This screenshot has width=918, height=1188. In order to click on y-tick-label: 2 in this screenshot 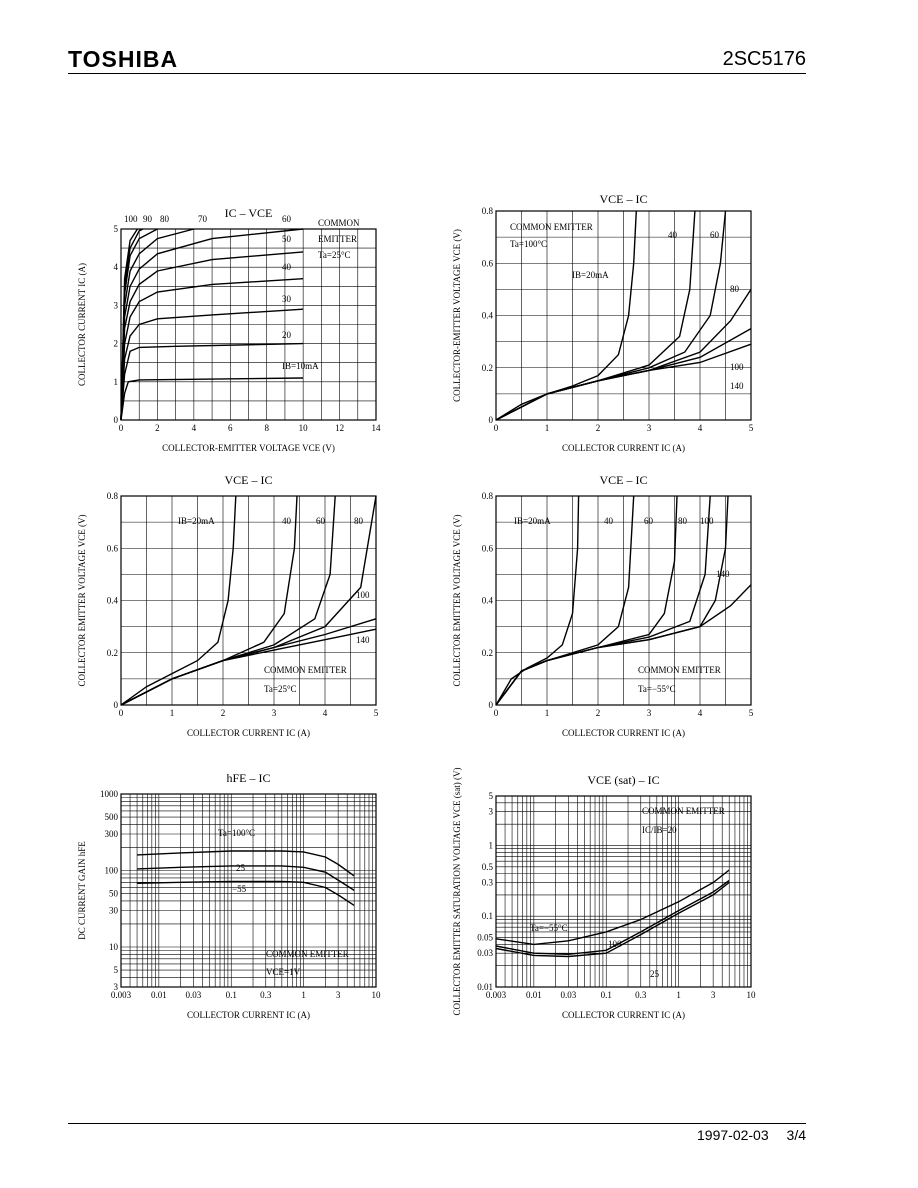, I will do `click(116, 344)`.